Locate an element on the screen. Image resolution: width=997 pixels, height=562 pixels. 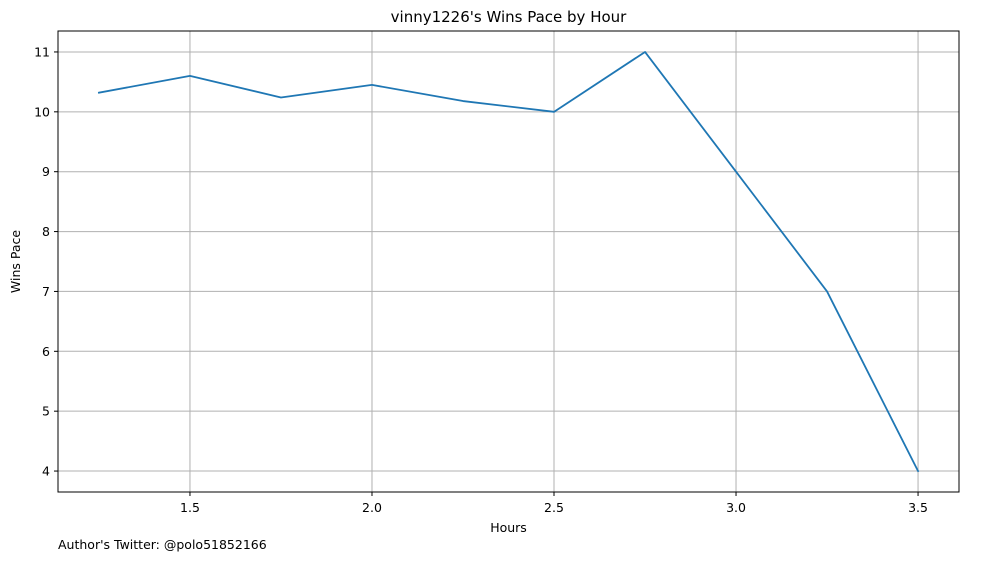
y-tick-label: 4 is located at coordinates (46, 471).